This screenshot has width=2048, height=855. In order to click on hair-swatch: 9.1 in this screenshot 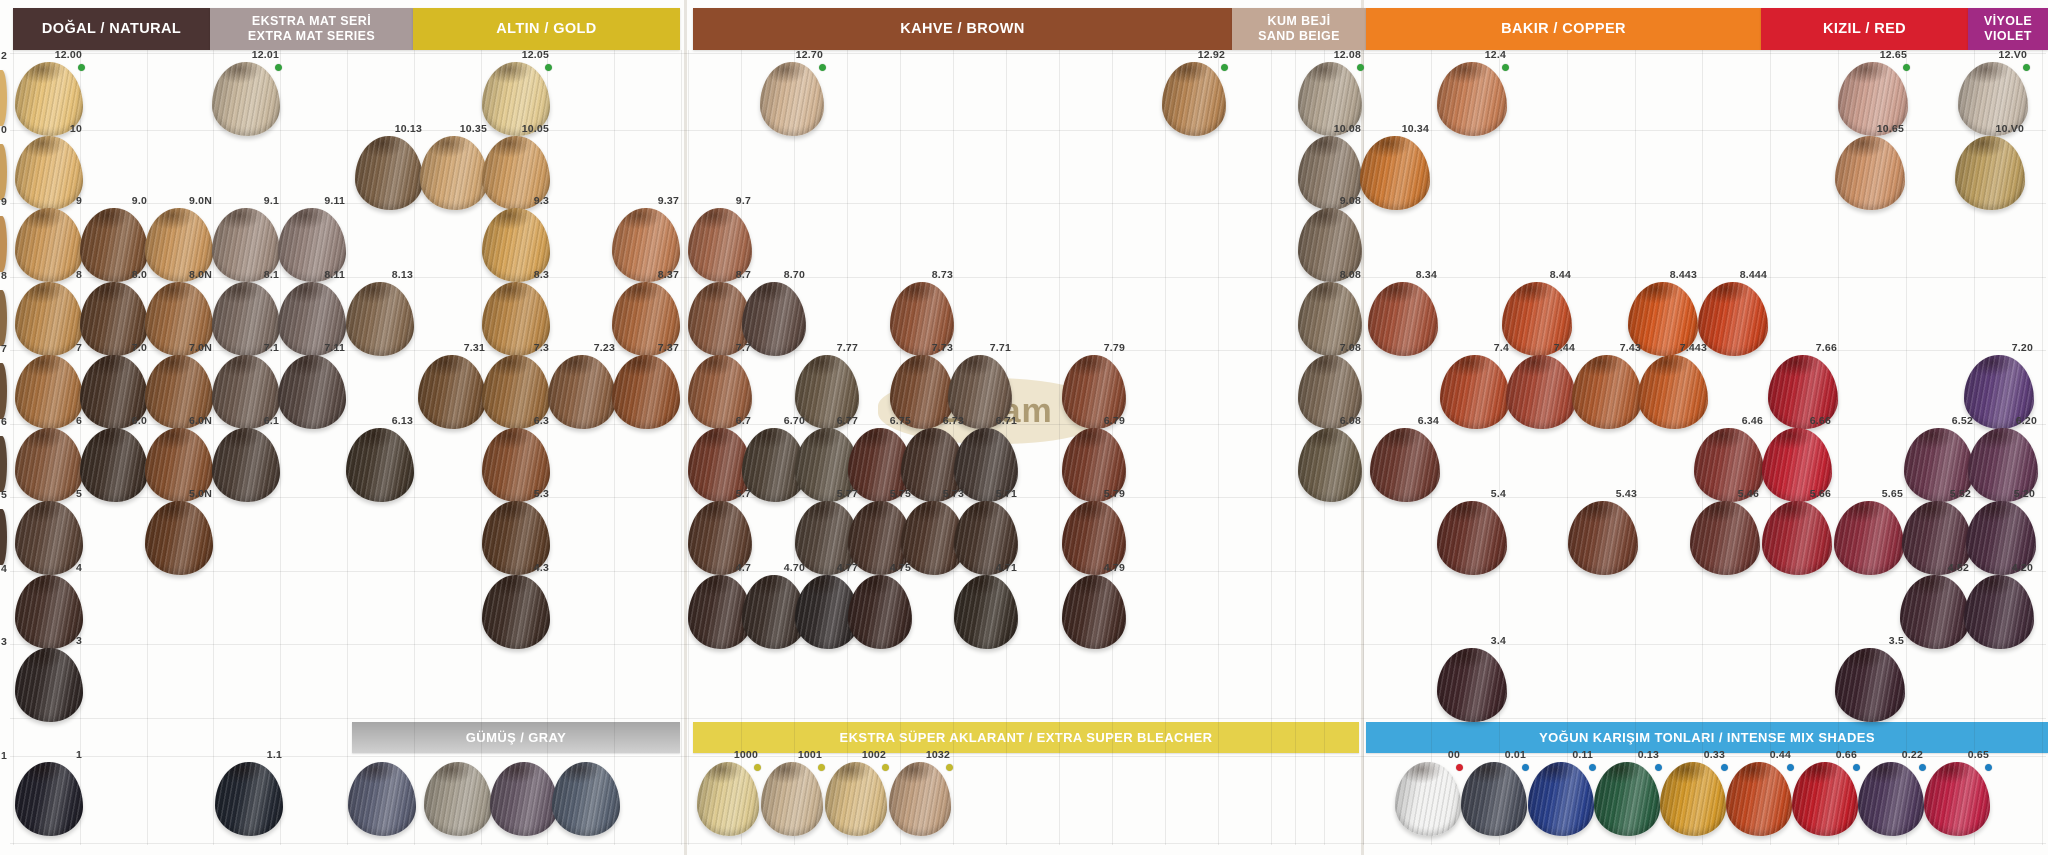, I will do `click(246, 238)`.